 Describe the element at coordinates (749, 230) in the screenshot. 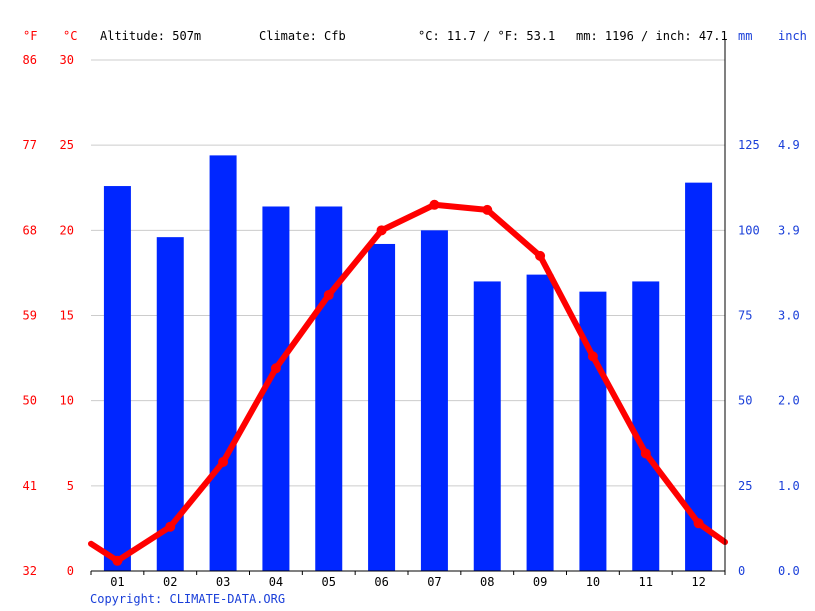

I see `mm-tick-100: 100` at that location.